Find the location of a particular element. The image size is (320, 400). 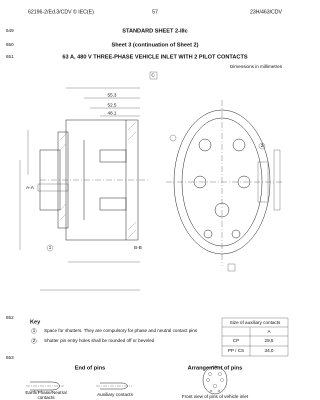

caption: Auxiliary contacts is located at coordinates (115, 394).